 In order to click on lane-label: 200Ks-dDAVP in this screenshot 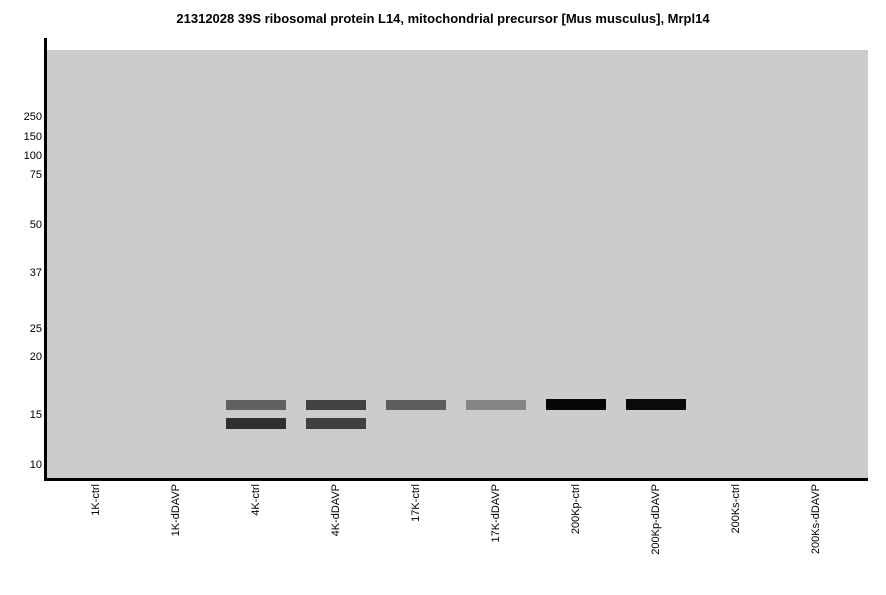, I will do `click(816, 519)`.